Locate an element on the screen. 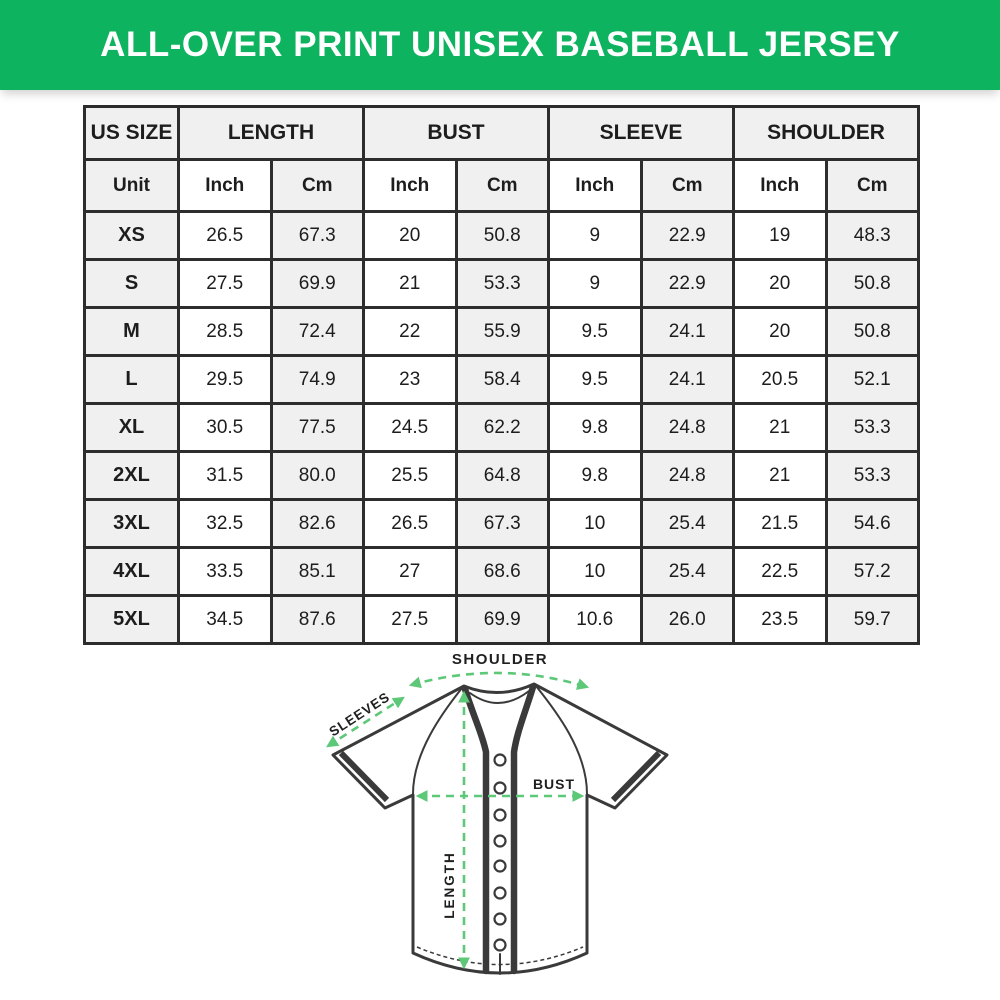 This screenshot has height=1000, width=1000. cm-value-cell: 58.4 is located at coordinates (502, 379).